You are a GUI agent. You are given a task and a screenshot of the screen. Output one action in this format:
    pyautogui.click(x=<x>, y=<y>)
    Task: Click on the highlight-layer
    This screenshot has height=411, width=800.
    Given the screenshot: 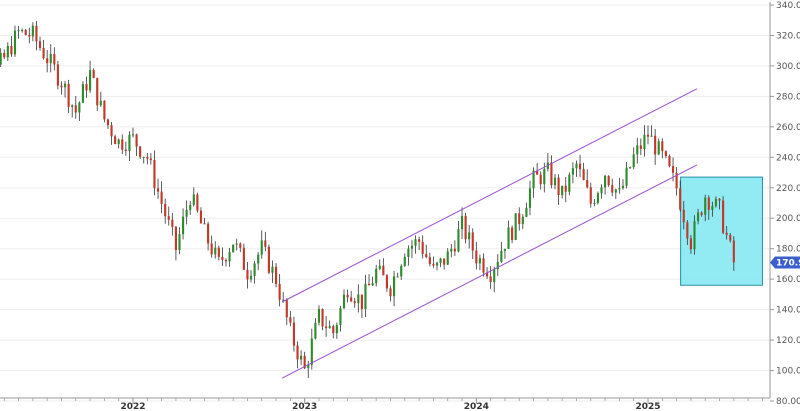 What is the action you would take?
    pyautogui.click(x=721, y=231)
    